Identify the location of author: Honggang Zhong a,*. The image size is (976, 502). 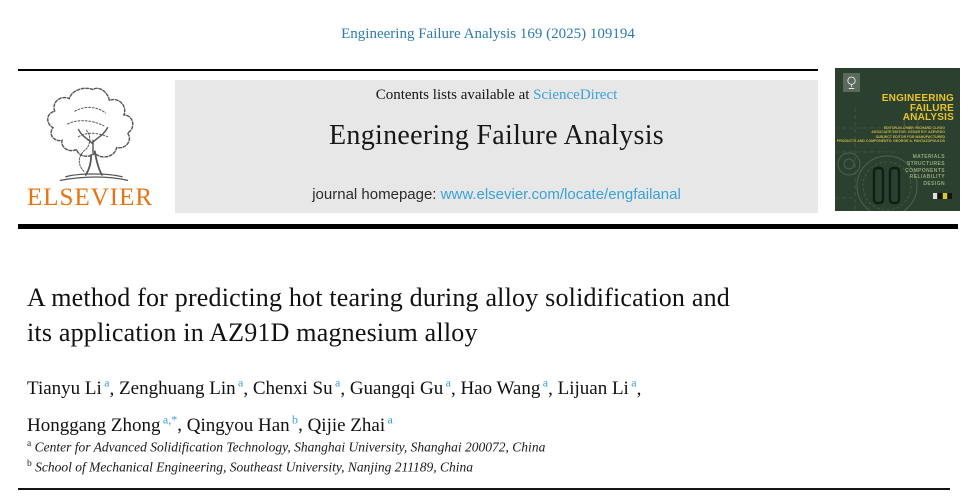
(102, 424).